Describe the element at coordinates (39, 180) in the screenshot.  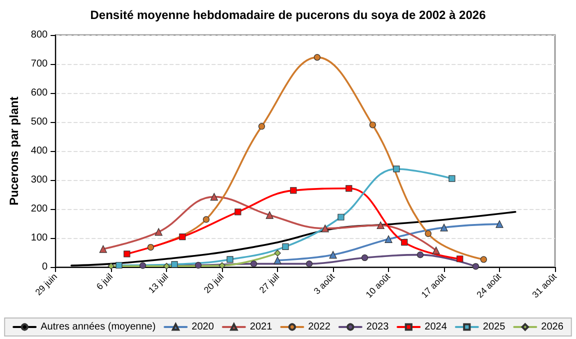
I see `y-tick-label: 300` at that location.